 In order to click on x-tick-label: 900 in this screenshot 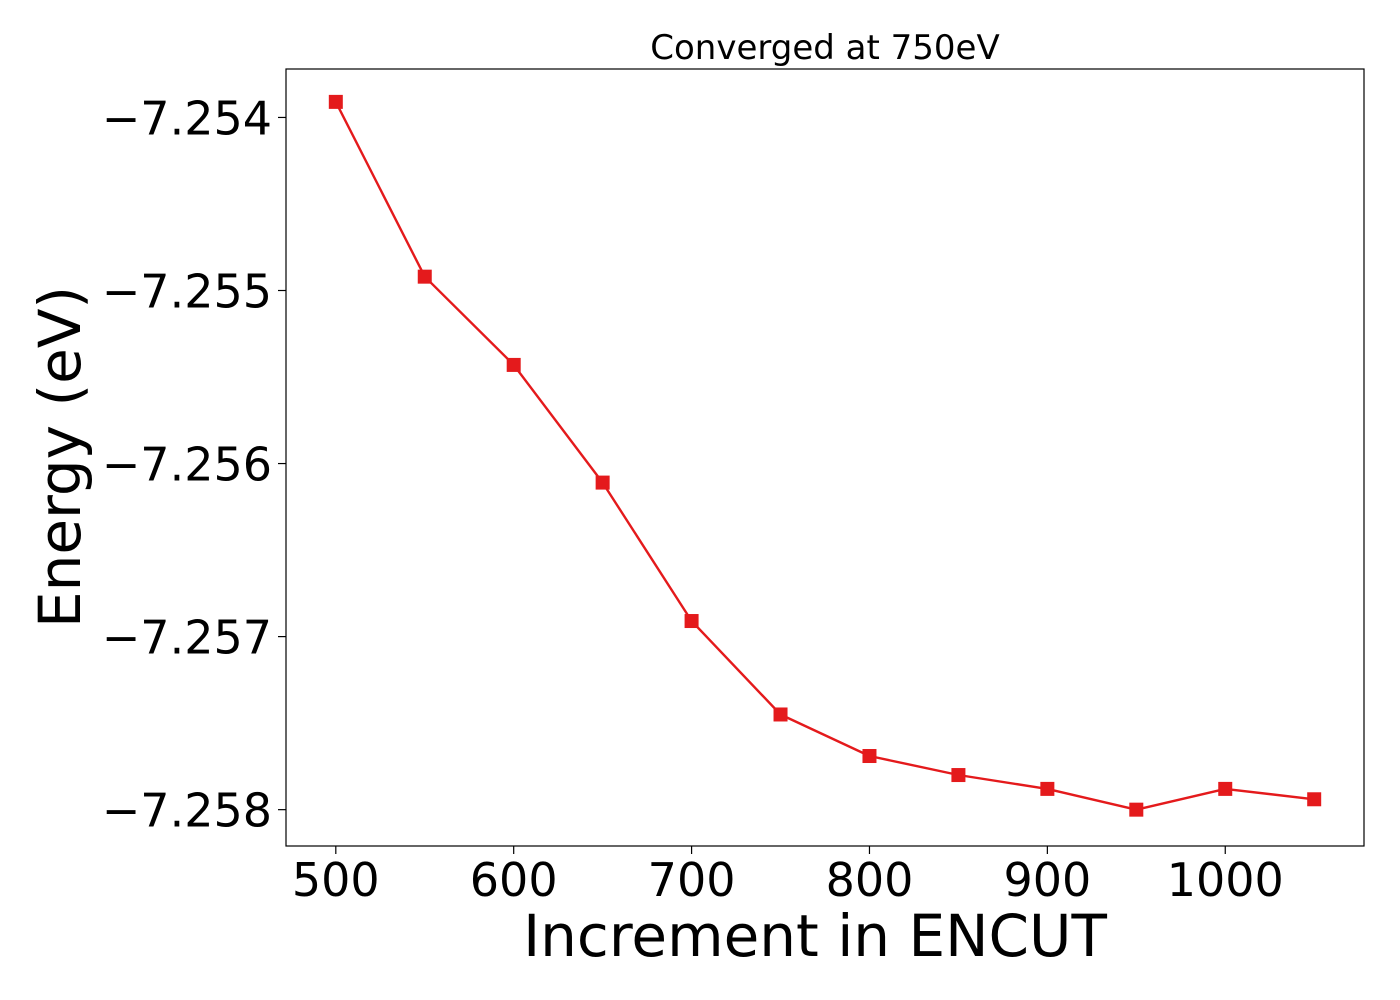, I will do `click(1047, 880)`.